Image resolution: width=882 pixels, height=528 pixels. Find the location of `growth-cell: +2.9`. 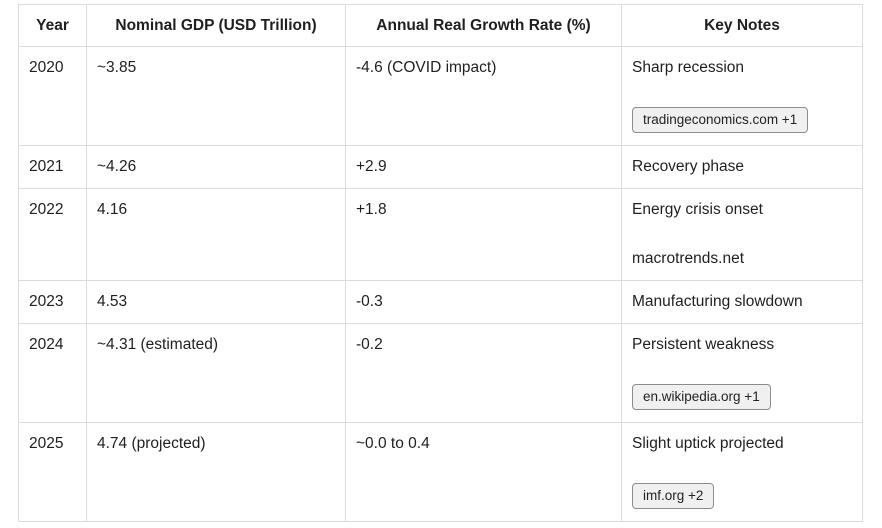

growth-cell: +2.9 is located at coordinates (483, 167).